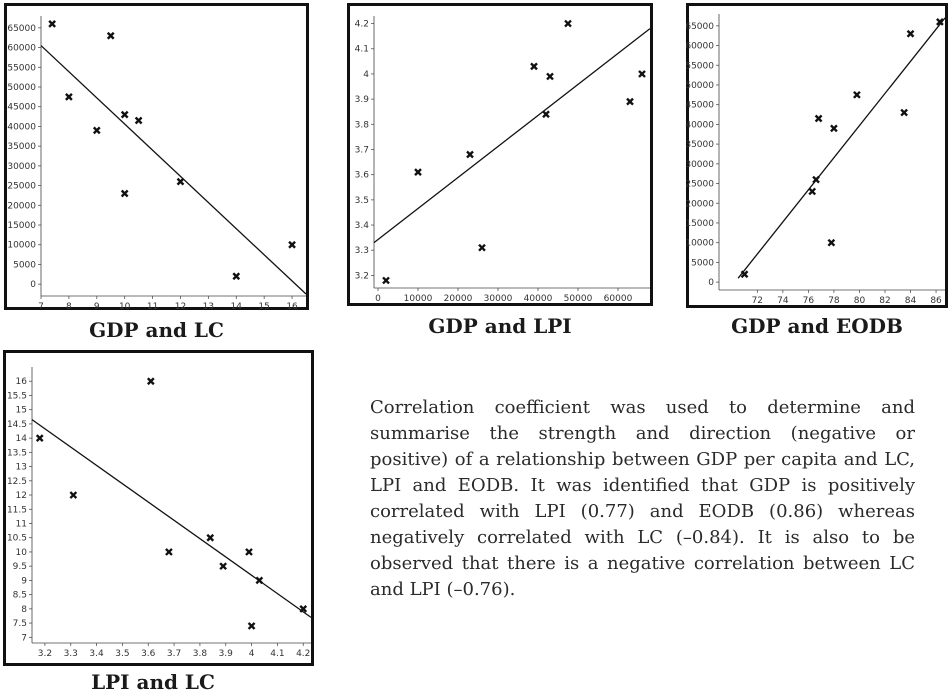  I want to click on lpi-lc-xtick-label: 4, so click(252, 654).